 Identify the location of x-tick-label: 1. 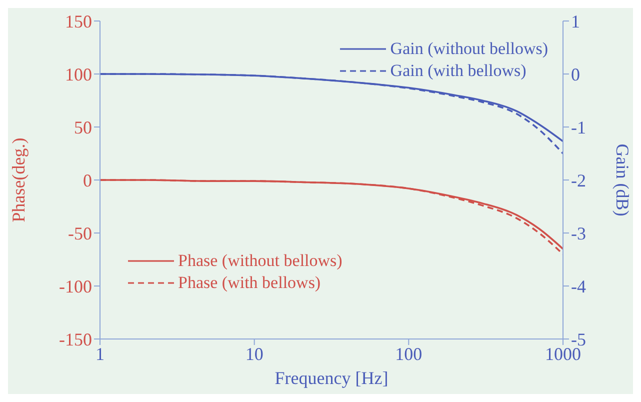
(100, 354).